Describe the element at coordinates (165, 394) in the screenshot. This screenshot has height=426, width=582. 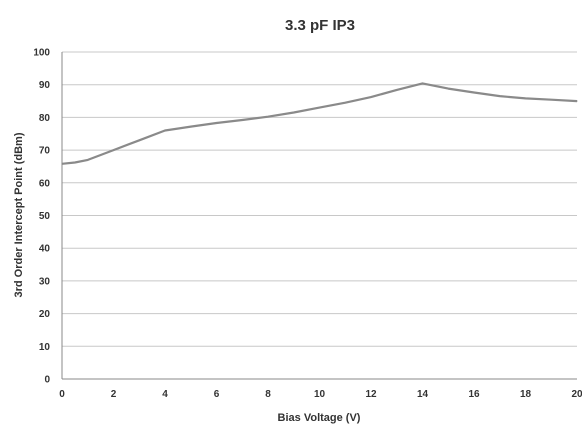
I see `x-tick-4: 4` at that location.